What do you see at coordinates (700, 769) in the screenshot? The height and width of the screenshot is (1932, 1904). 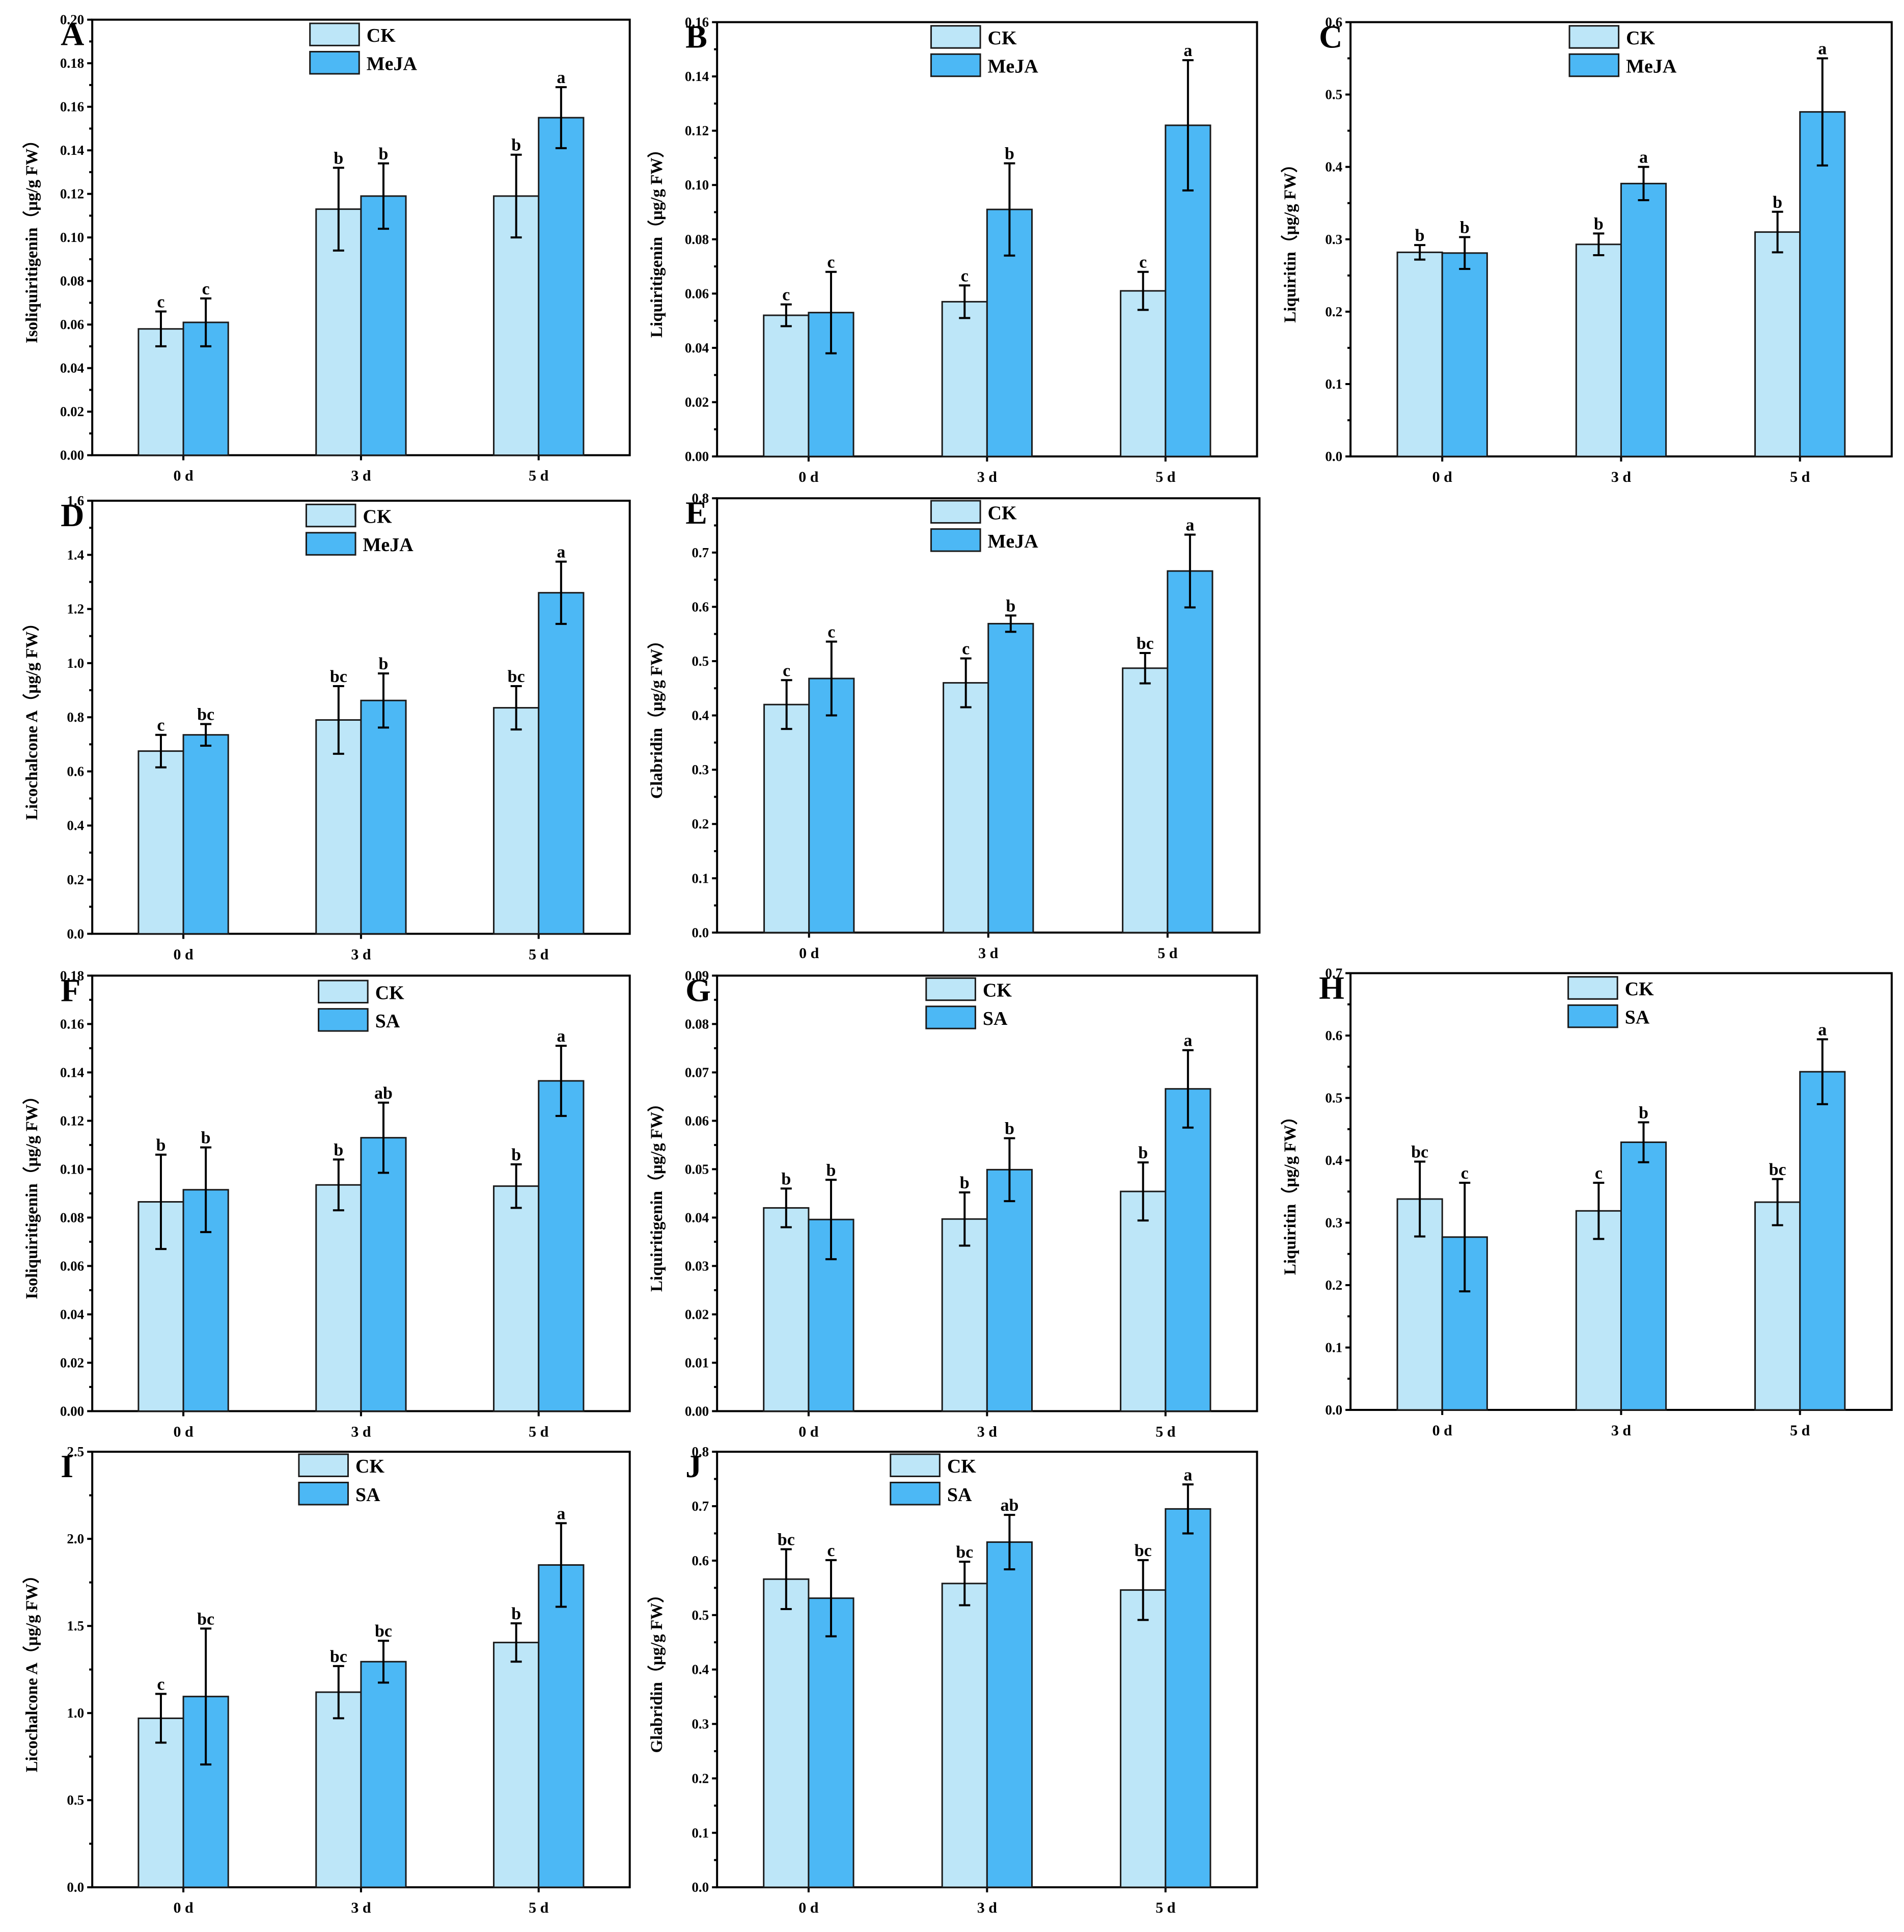 I see `y-tick-label: 0.3` at bounding box center [700, 769].